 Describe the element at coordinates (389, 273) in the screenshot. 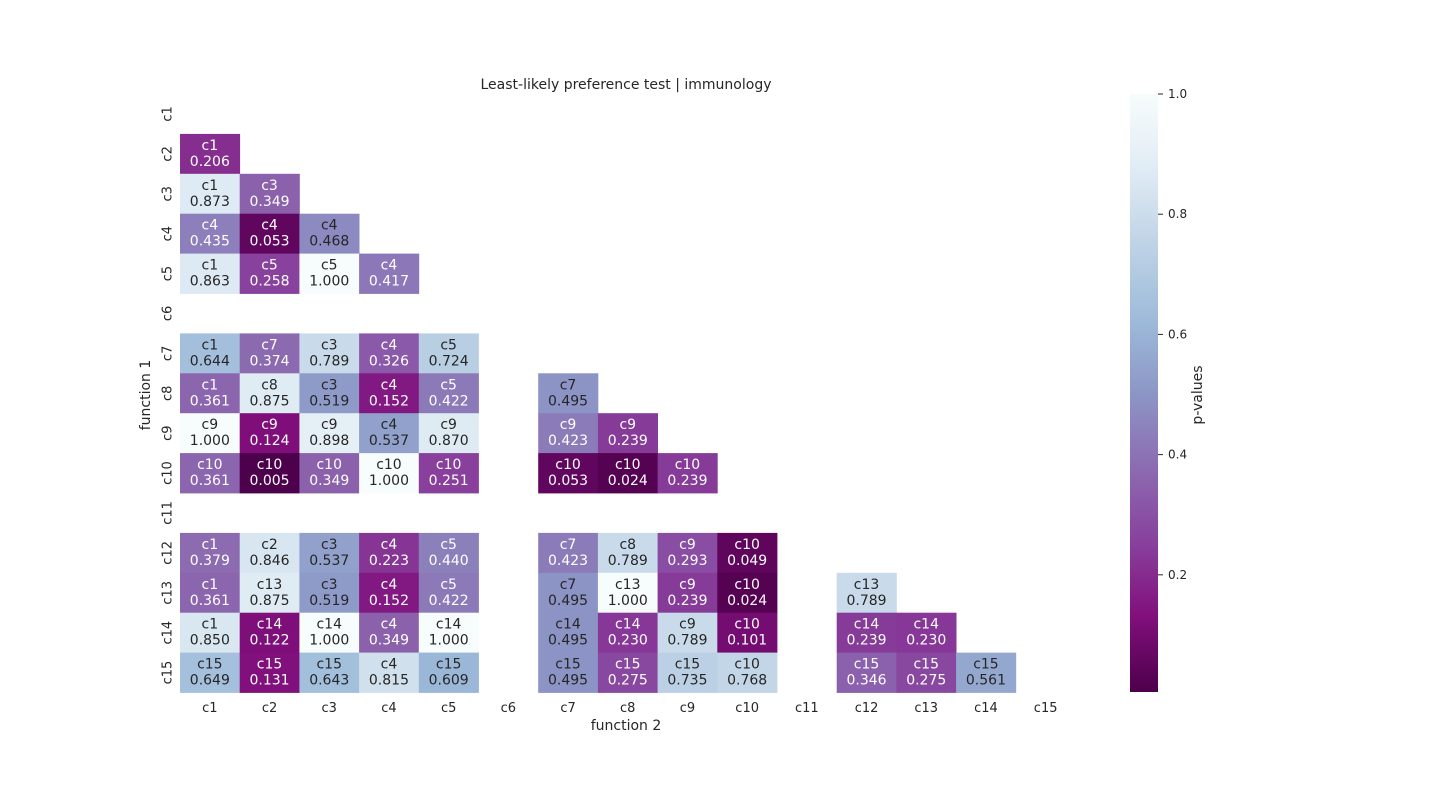

I see `heatmap-cell-c5-c4: c40.417` at that location.